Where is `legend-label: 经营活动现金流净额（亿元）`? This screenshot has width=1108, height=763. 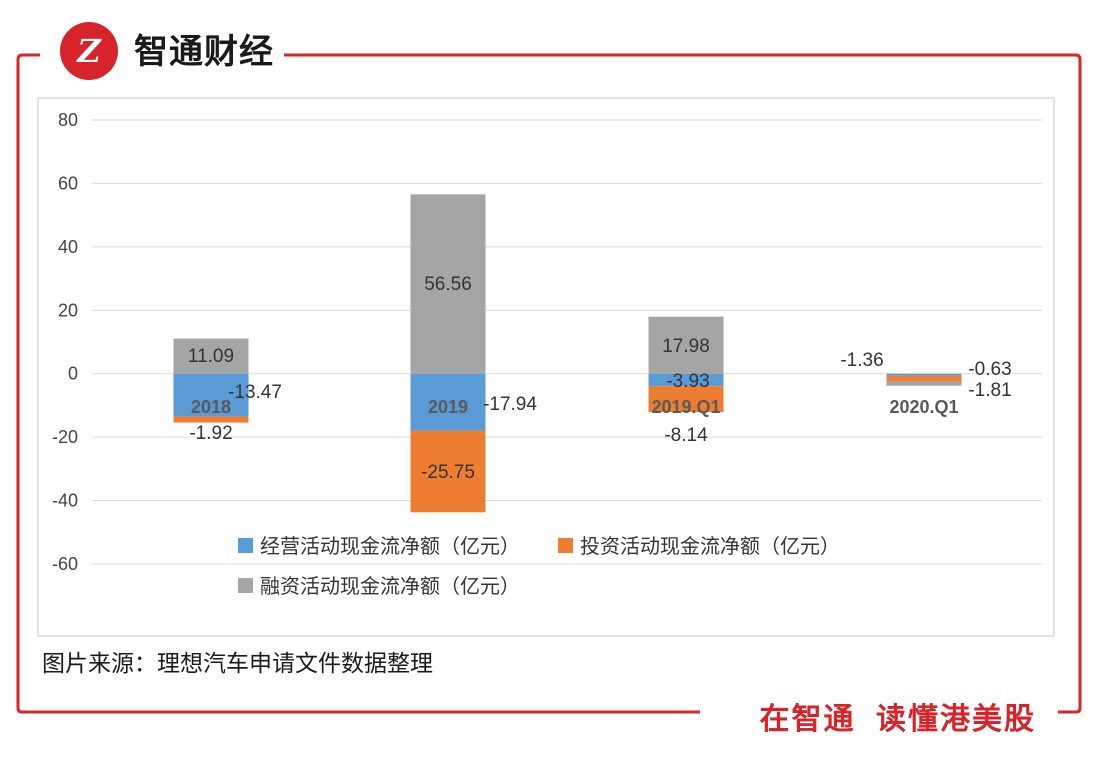
legend-label: 经营活动现金流净额（亿元） is located at coordinates (390, 546).